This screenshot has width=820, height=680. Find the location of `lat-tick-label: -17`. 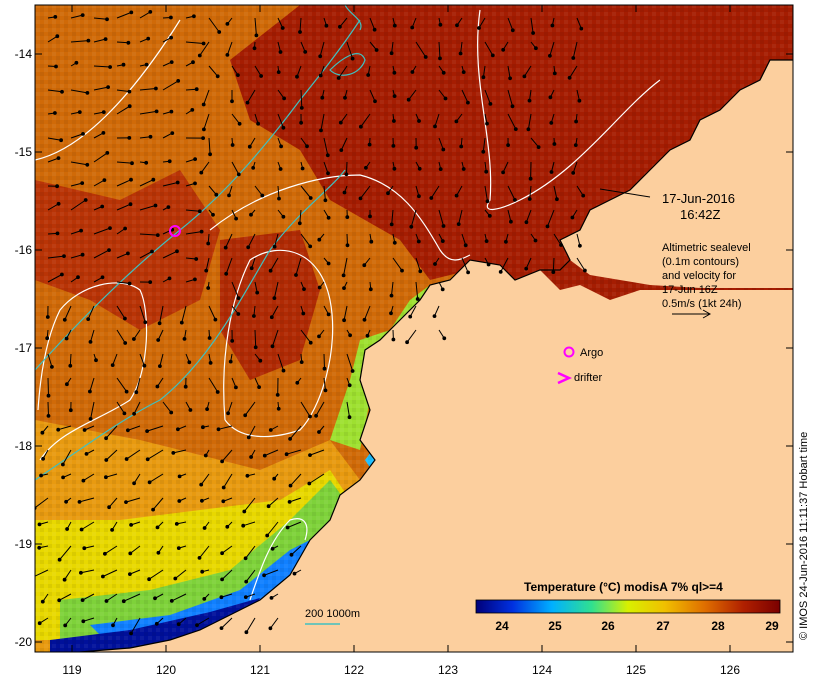

lat-tick-label: -17 is located at coordinates (23, 348).